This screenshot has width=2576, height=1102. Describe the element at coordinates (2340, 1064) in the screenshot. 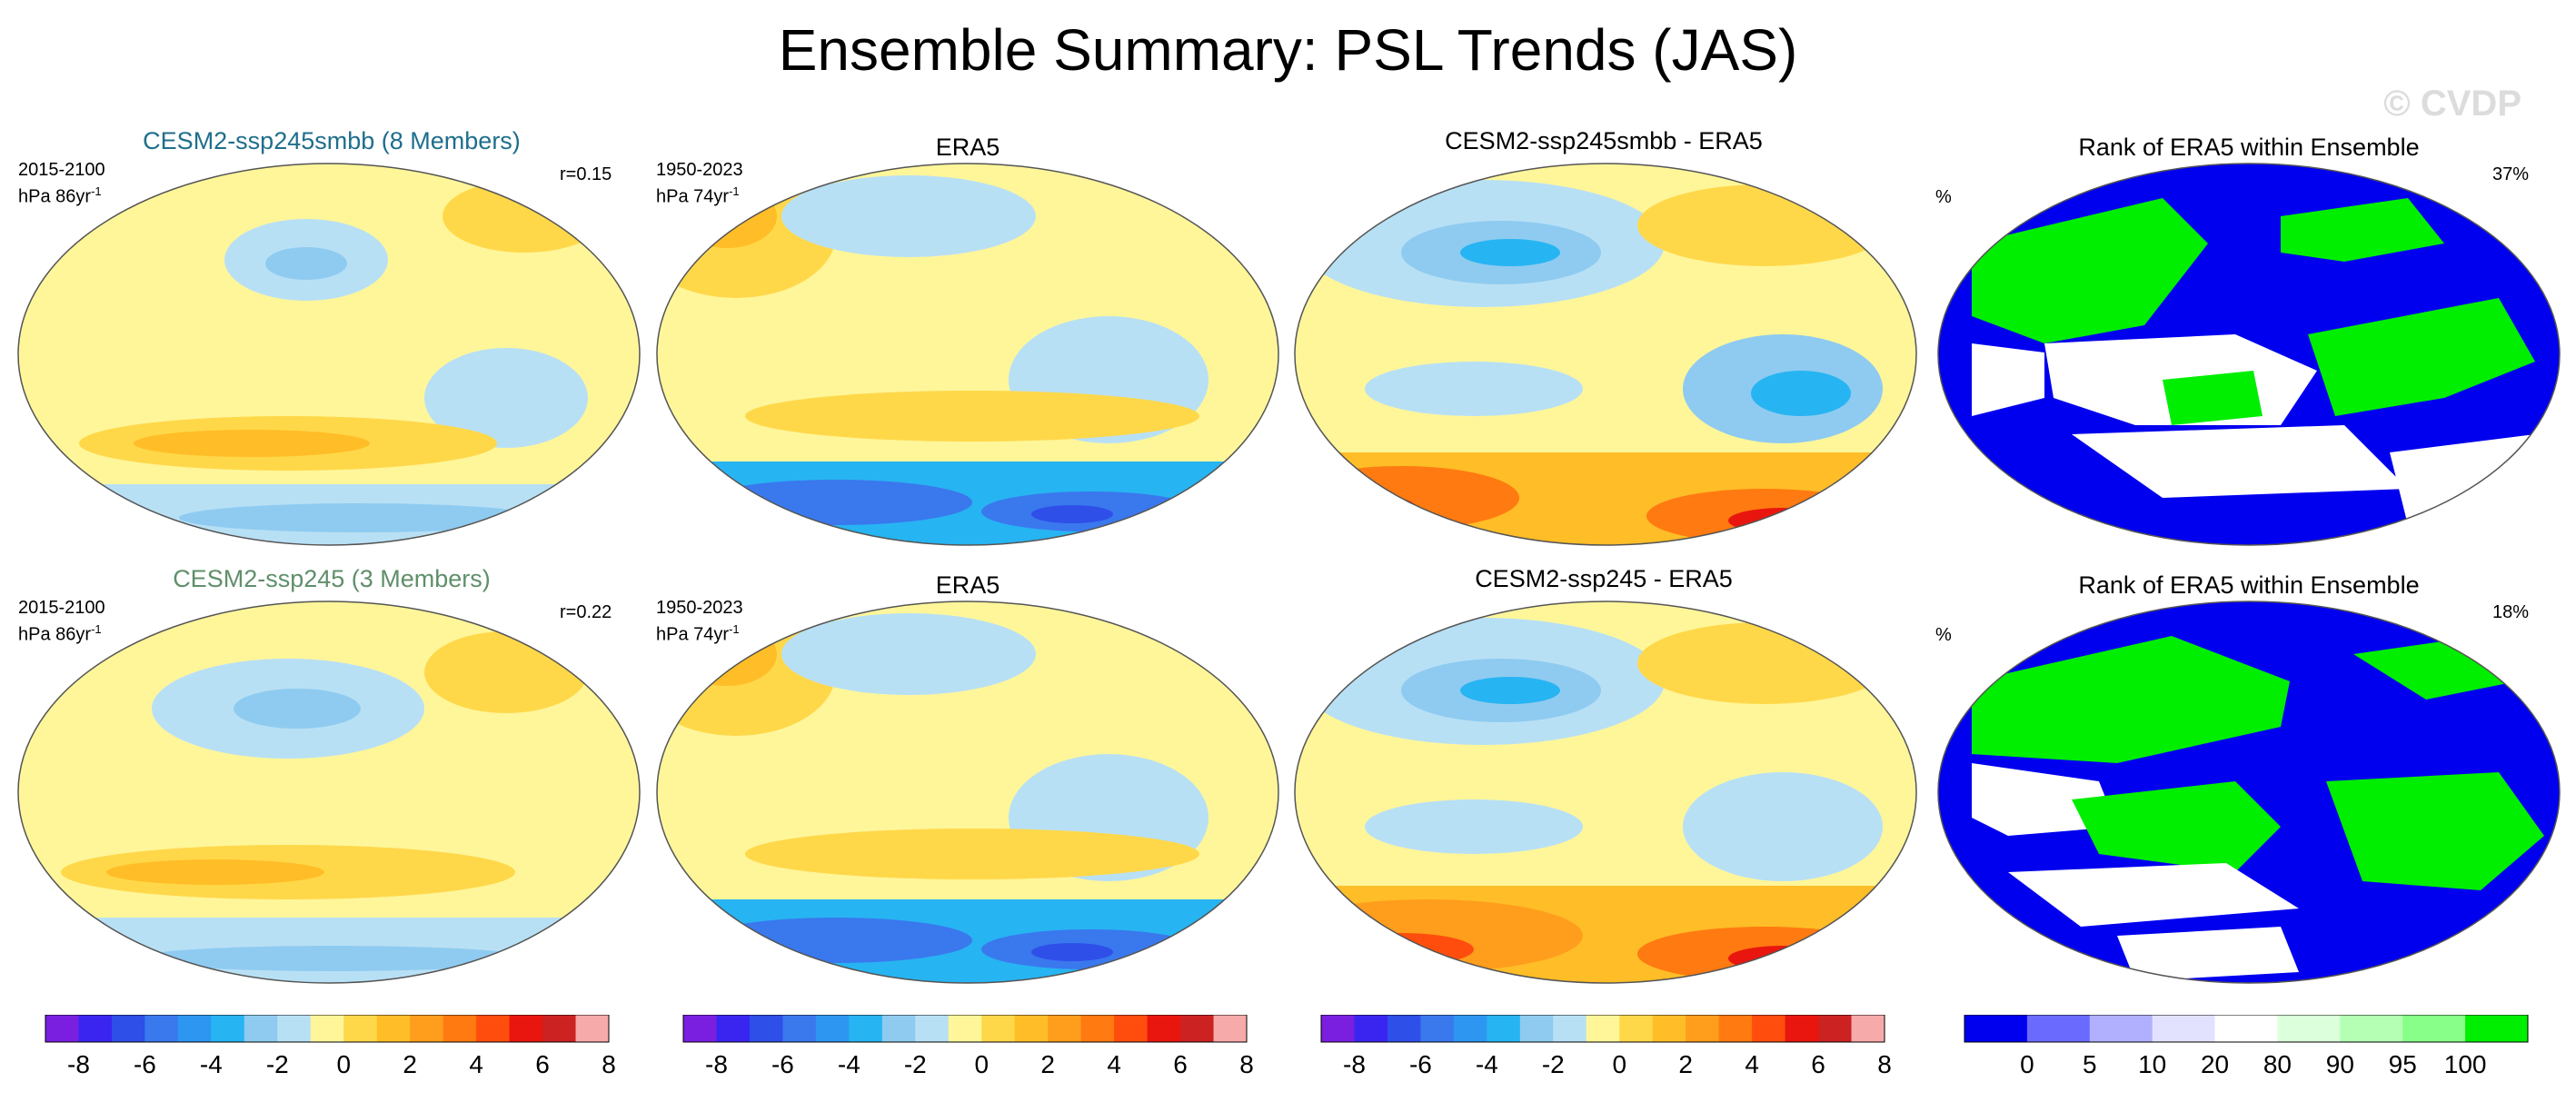

I see `colorbar-tick-label: 90` at that location.